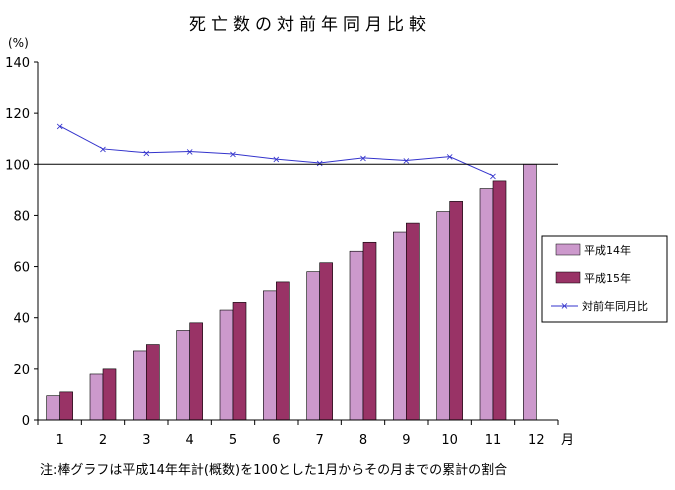 The image size is (675, 490). What do you see at coordinates (363, 440) in the screenshot?
I see `x-tick-label: 8` at bounding box center [363, 440].